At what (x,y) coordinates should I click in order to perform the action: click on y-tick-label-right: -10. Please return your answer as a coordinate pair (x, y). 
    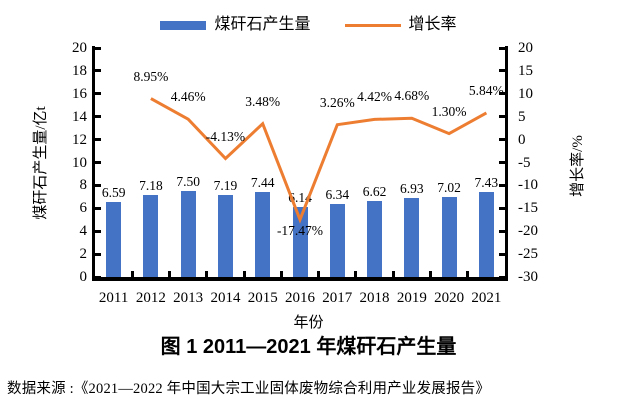
    Looking at the image, I should click on (528, 185).